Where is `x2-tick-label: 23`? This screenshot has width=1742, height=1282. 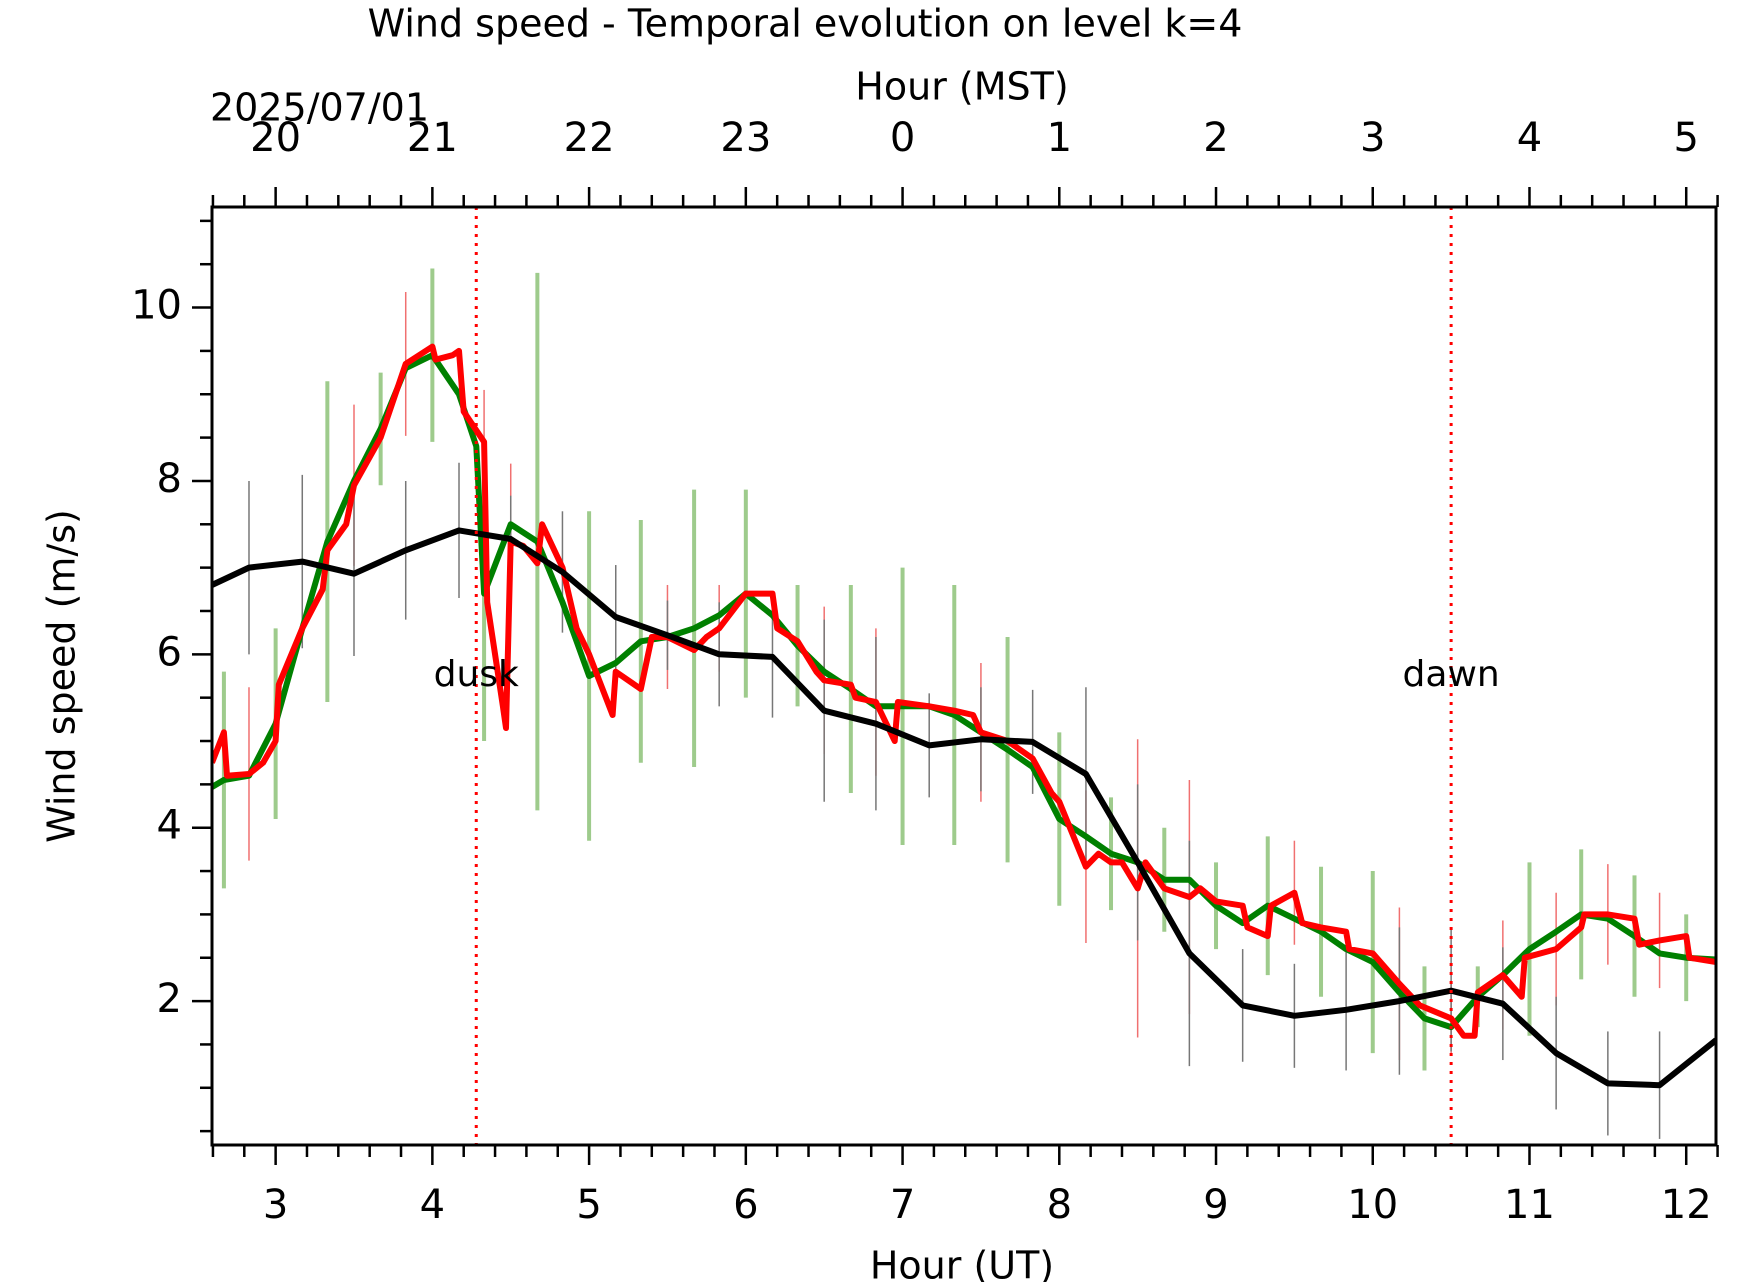
x2-tick-label: 23 is located at coordinates (745, 138).